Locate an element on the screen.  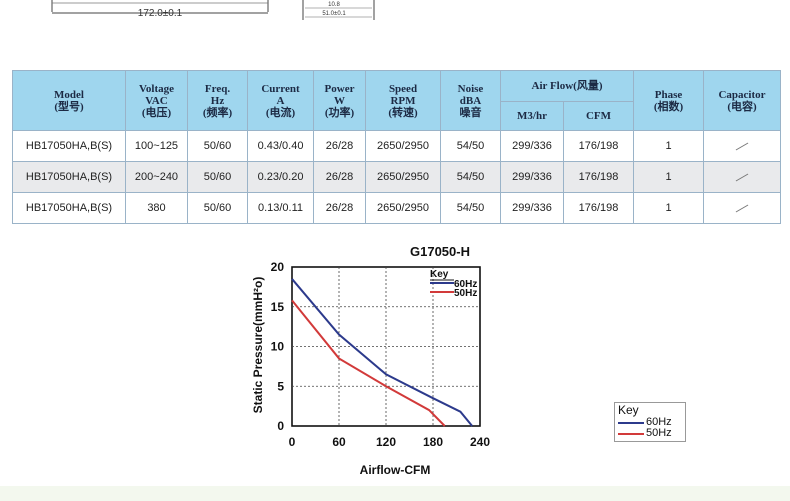
chart-series-layer is located at coordinates (382, 352).